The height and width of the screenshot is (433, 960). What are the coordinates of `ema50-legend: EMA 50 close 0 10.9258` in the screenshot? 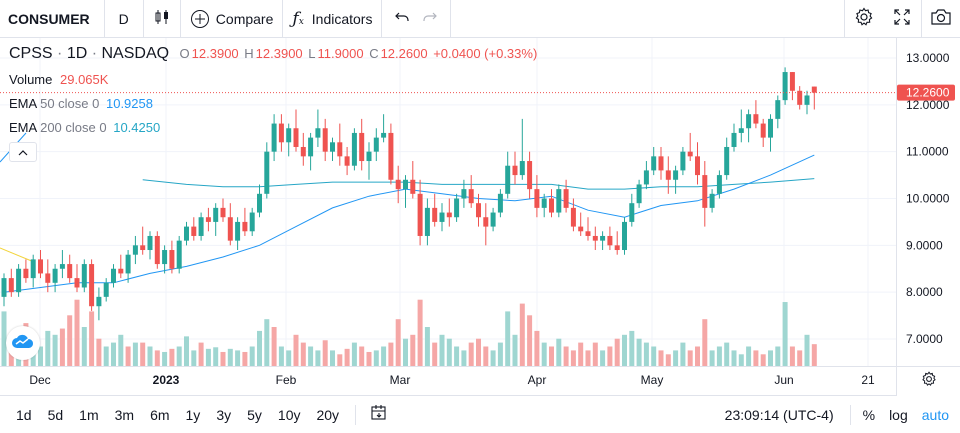 It's located at (81, 103).